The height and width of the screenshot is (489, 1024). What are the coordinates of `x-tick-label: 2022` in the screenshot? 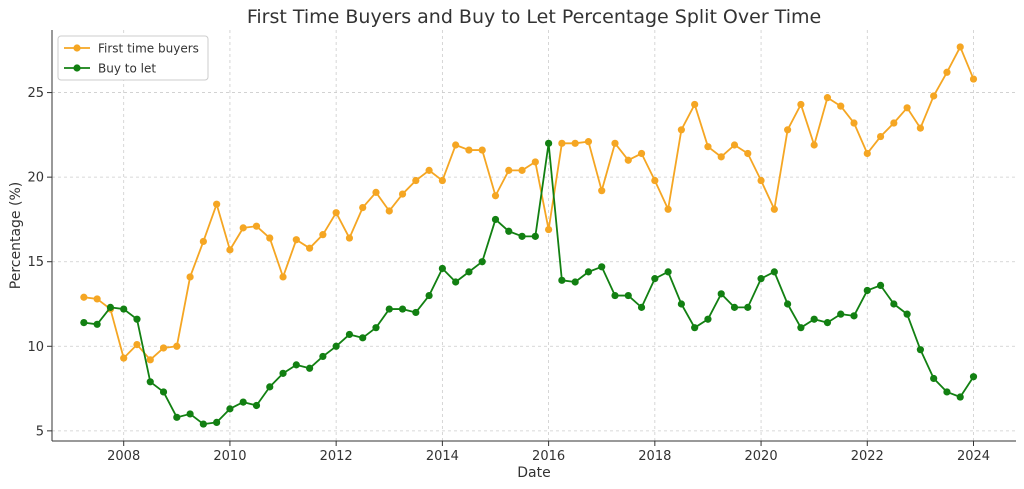 It's located at (867, 456).